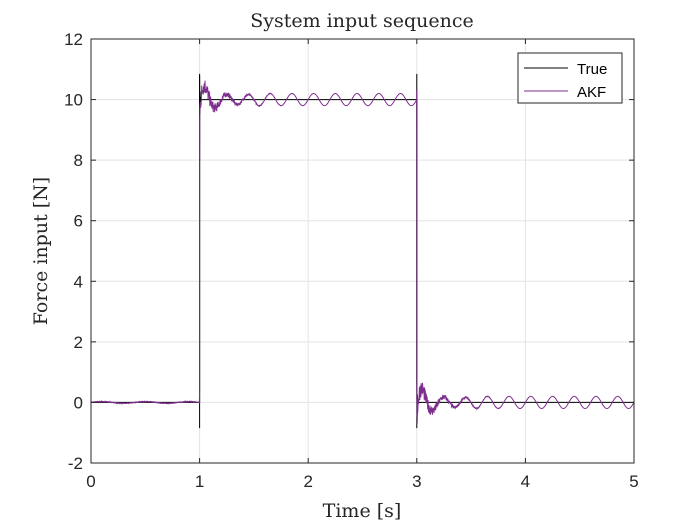 The height and width of the screenshot is (525, 700). I want to click on y-axis-label: Force input [N], so click(41, 251).